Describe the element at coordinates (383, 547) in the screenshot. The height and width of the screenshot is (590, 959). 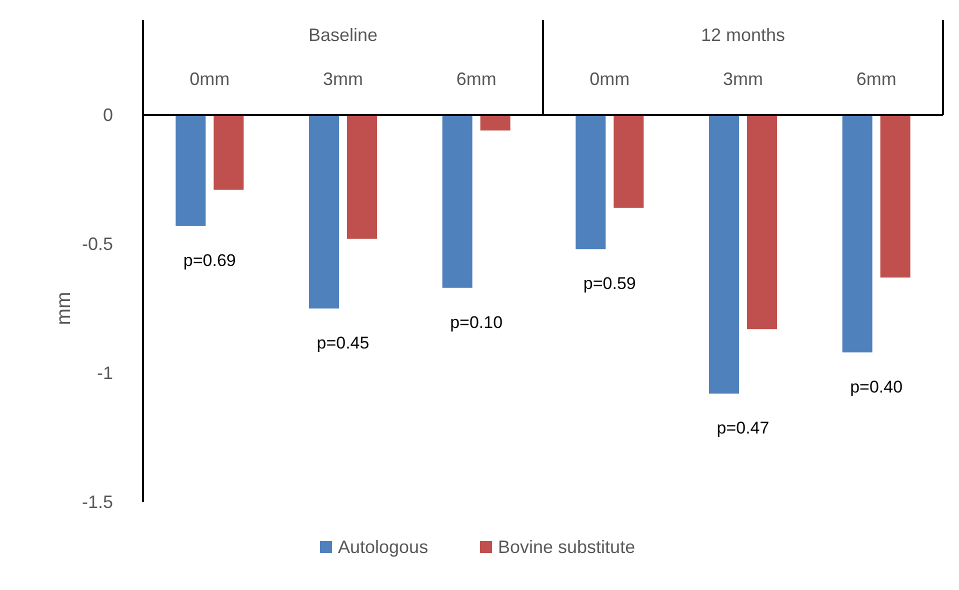
I see `legend-label: Autologous` at that location.